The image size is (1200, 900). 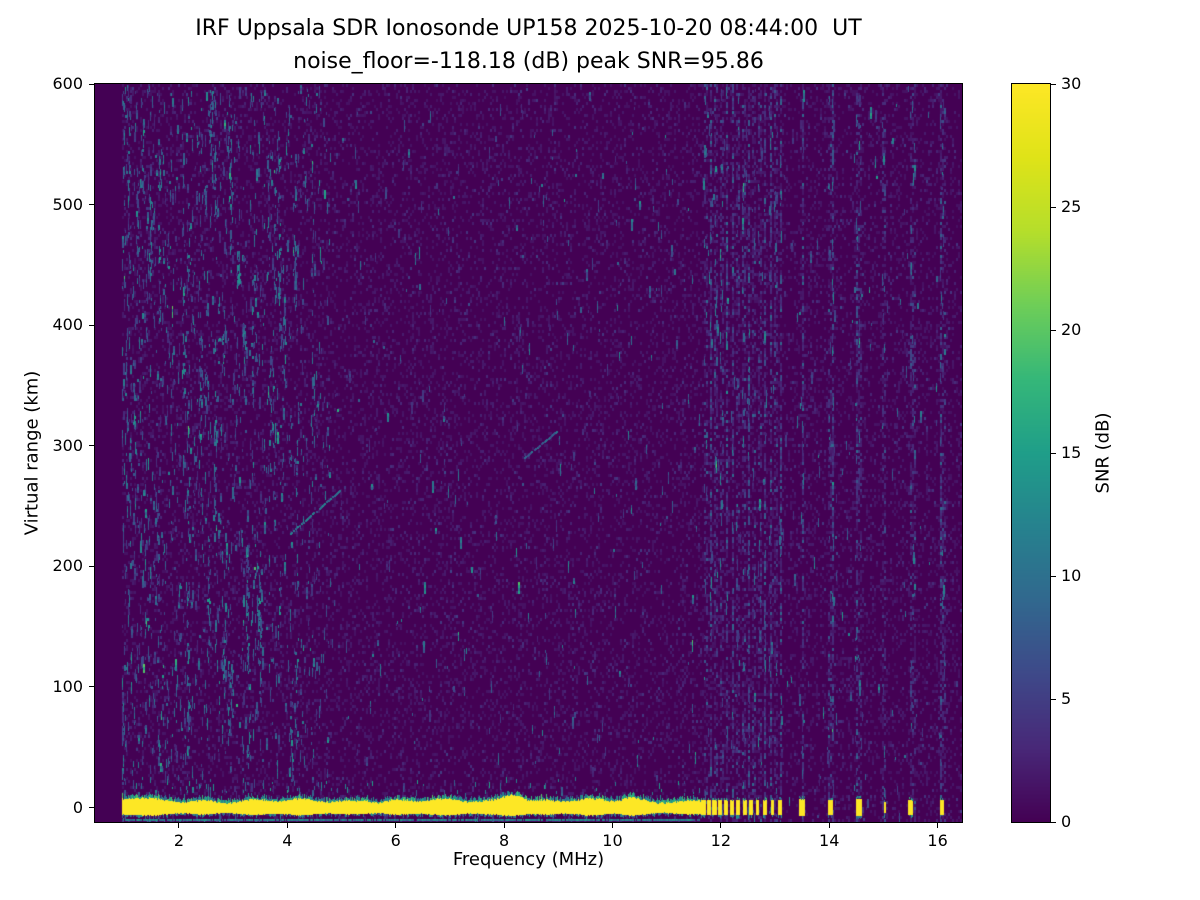 What do you see at coordinates (504, 840) in the screenshot?
I see `x-tick-label: 8` at bounding box center [504, 840].